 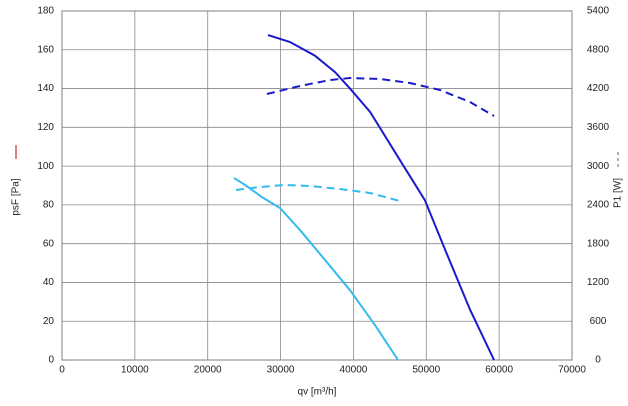 What do you see at coordinates (598, 11) in the screenshot?
I see `y2-tick-label: 5400` at bounding box center [598, 11].